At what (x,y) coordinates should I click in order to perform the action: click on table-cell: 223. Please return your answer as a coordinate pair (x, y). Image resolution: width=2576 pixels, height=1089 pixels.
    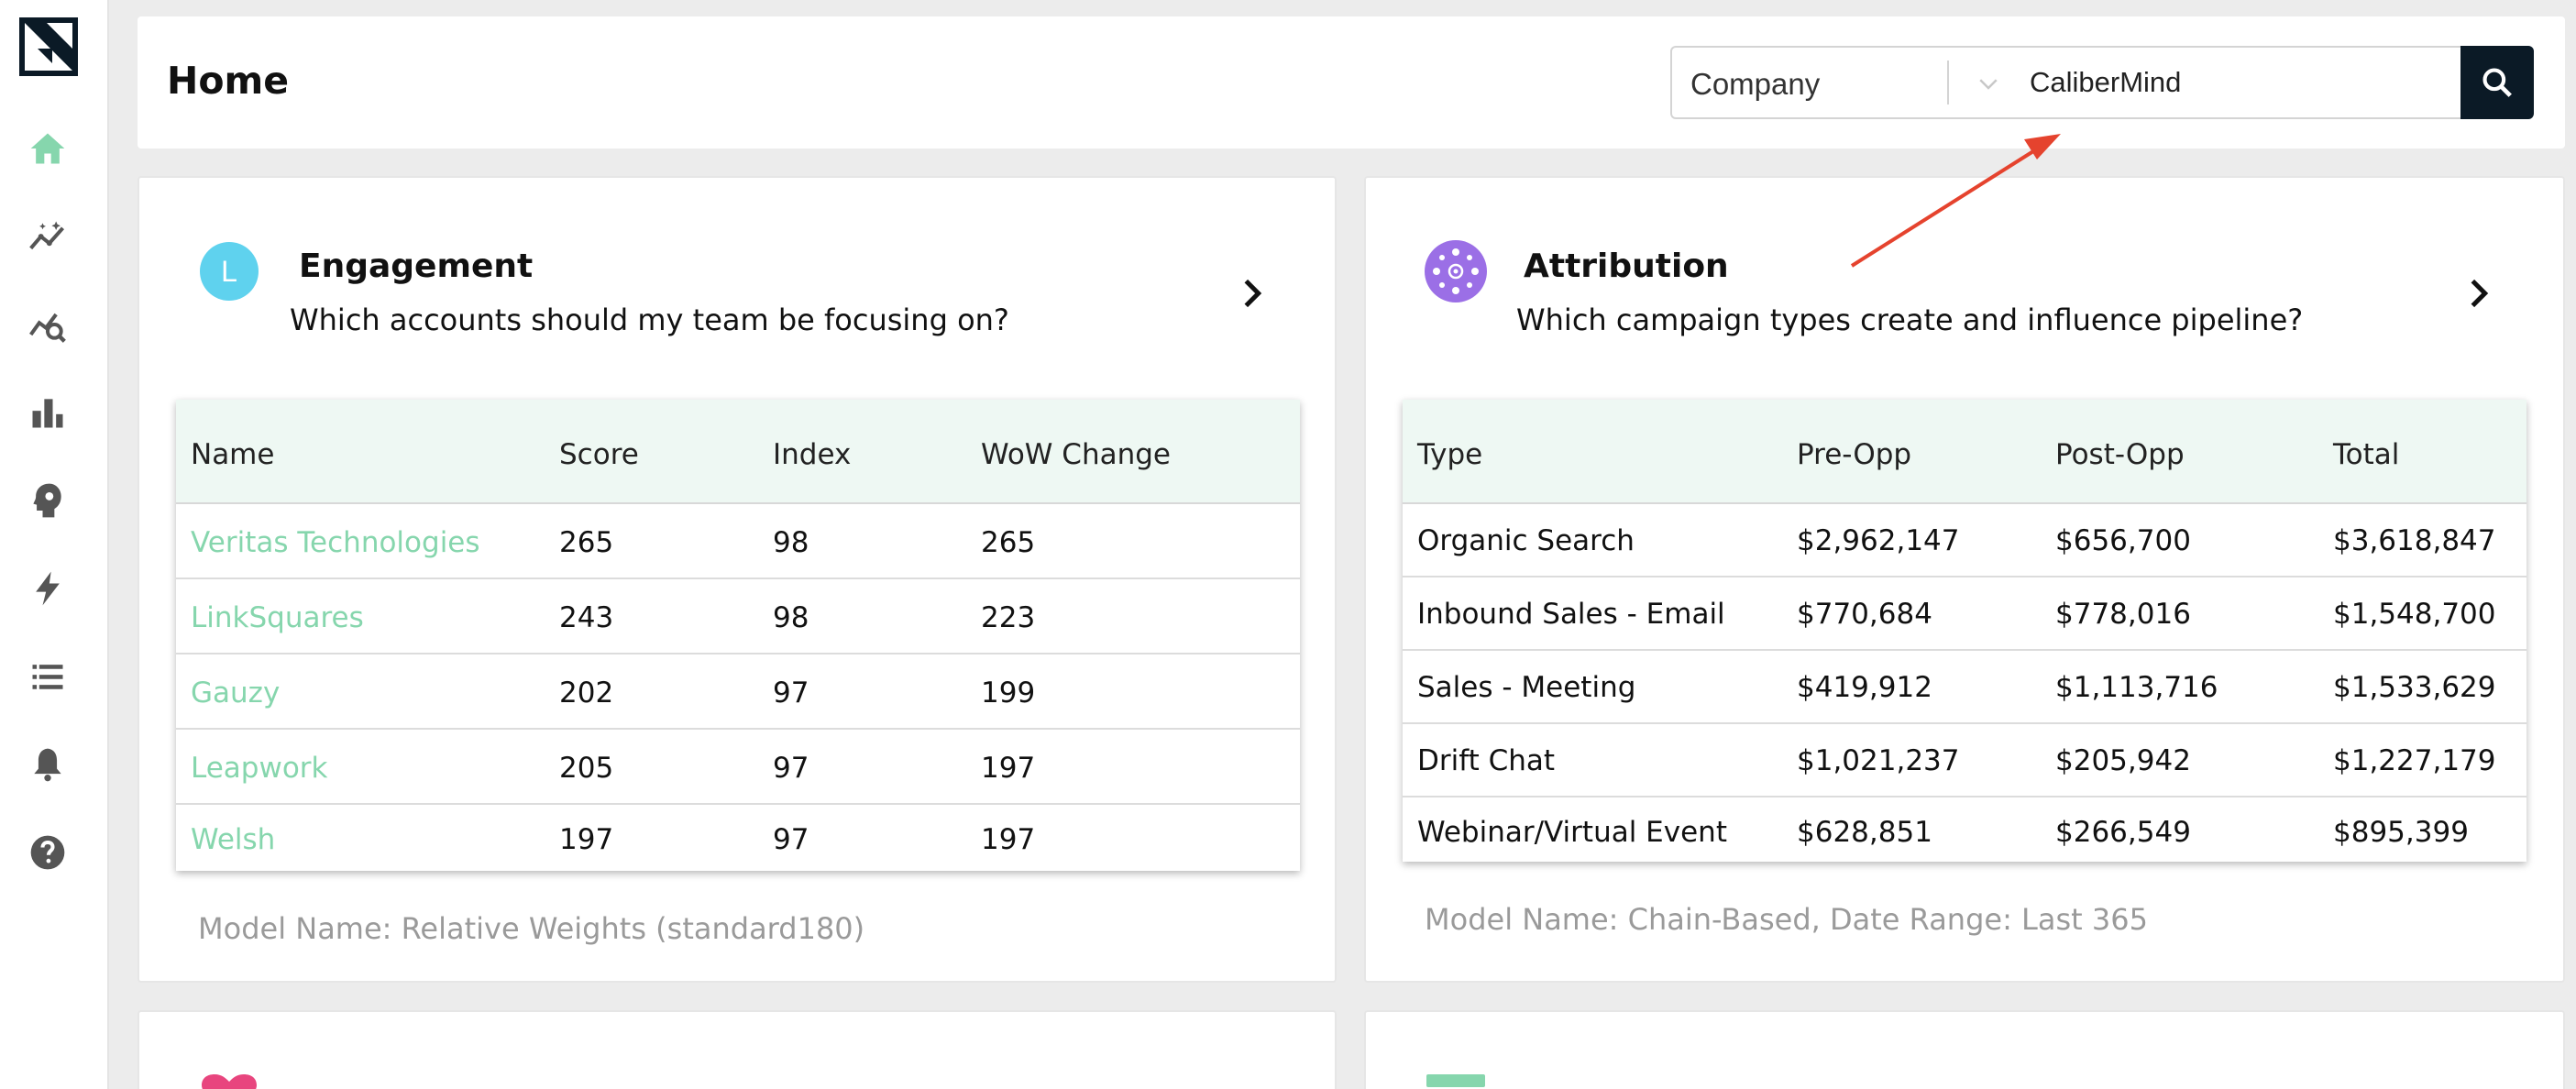
    Looking at the image, I should click on (1008, 617).